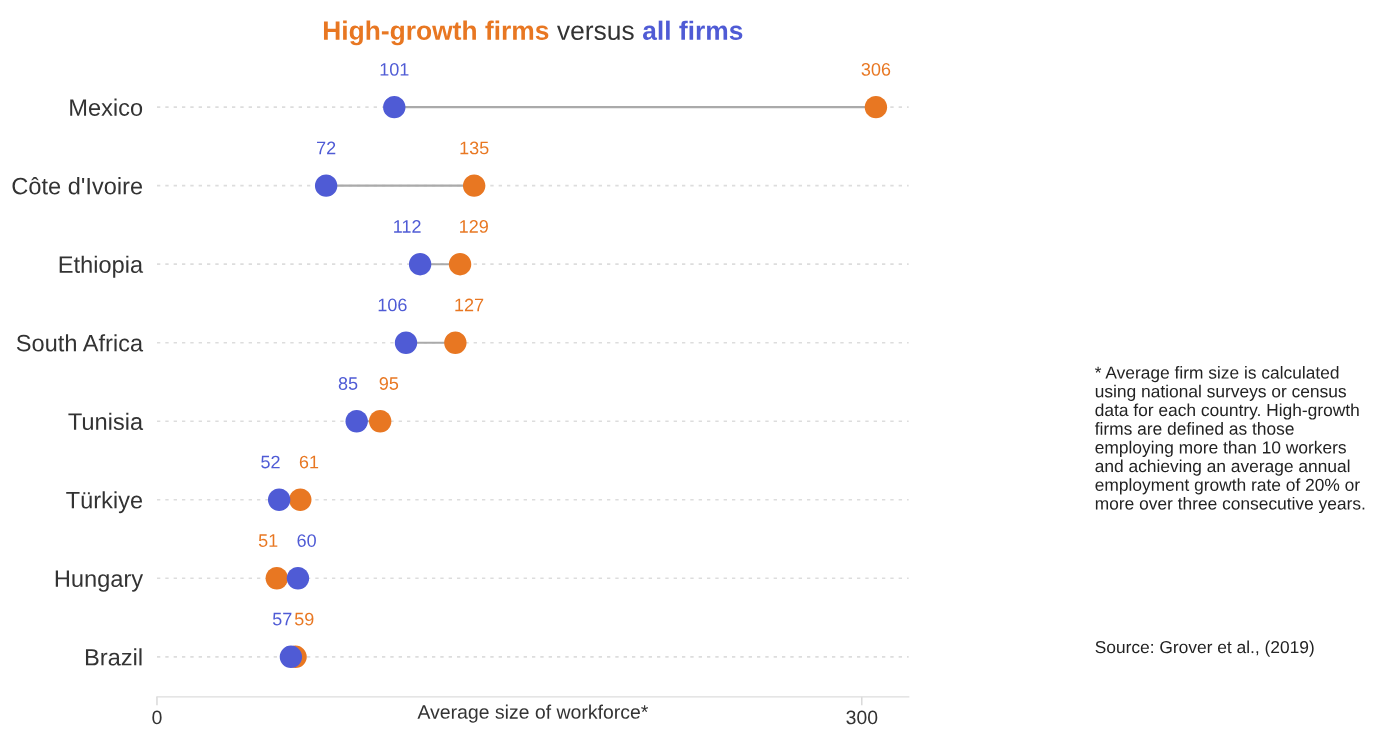  What do you see at coordinates (326, 148) in the screenshot?
I see `data-label: 72` at bounding box center [326, 148].